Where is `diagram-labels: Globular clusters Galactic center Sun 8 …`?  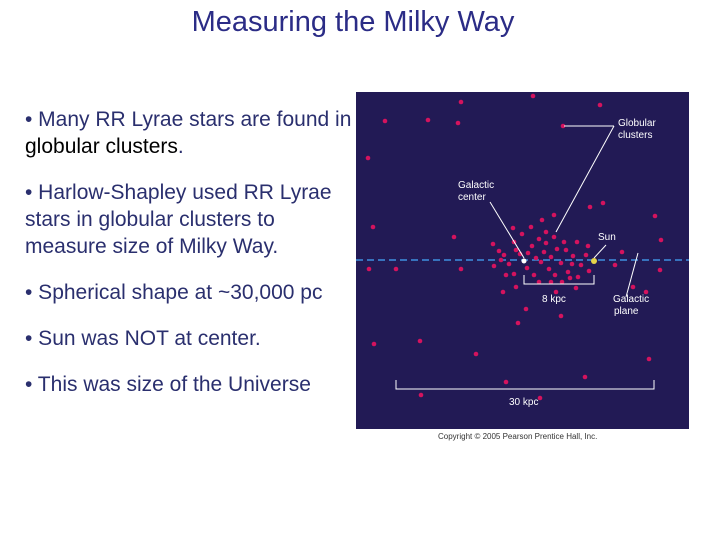 diagram-labels: Globular clusters Galactic center Sun 8 … is located at coordinates (557, 263).